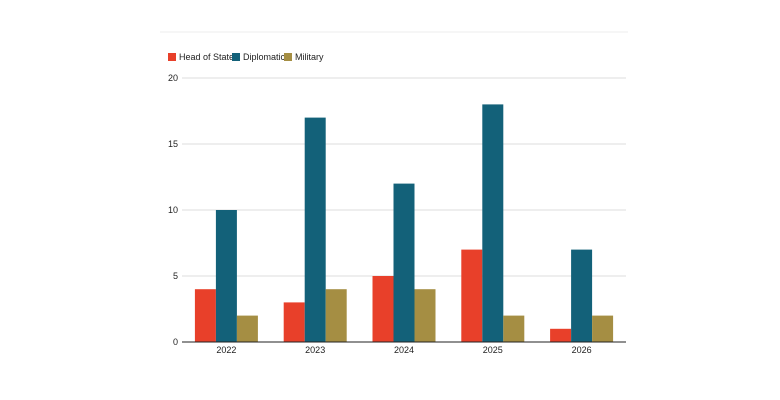 This screenshot has height=400, width=780. What do you see at coordinates (582, 350) in the screenshot?
I see `x-tick-label: 2026` at bounding box center [582, 350].